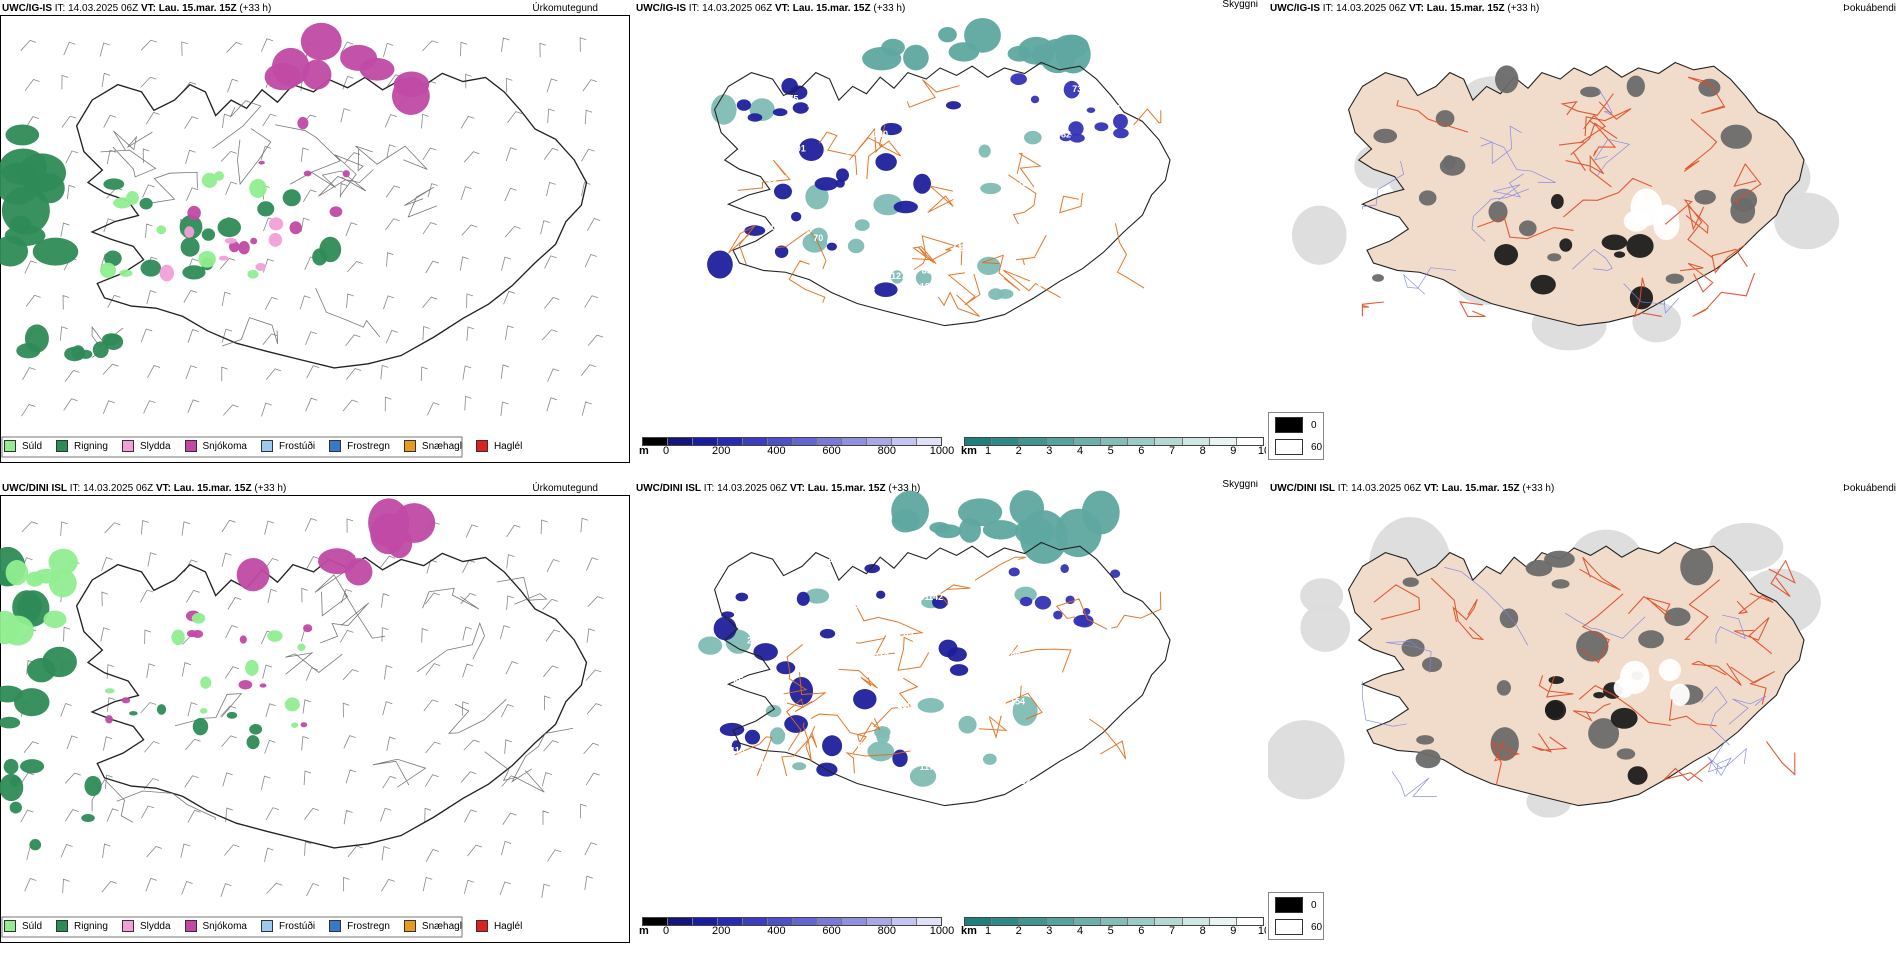 The height and width of the screenshot is (955, 1900). Describe the element at coordinates (1141, 451) in the screenshot. I see `colorbar-tick-label: 6` at that location.